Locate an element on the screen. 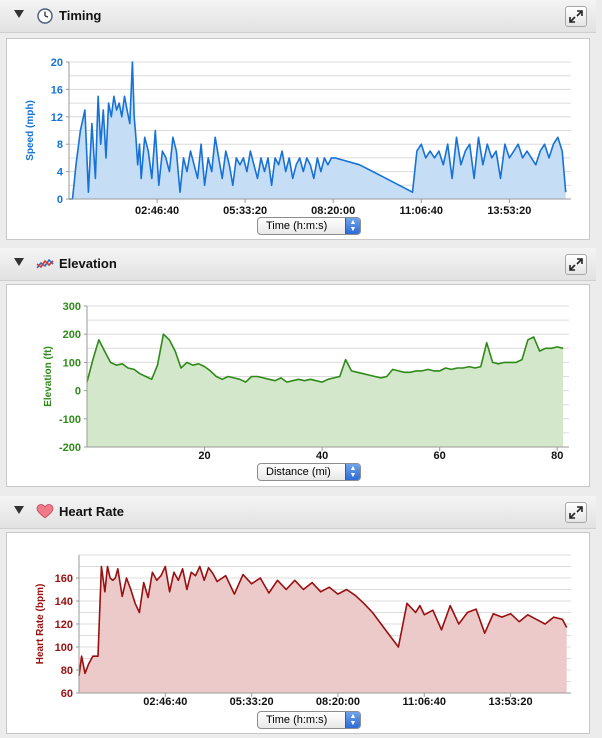  x-tick-label: 60 is located at coordinates (440, 456).